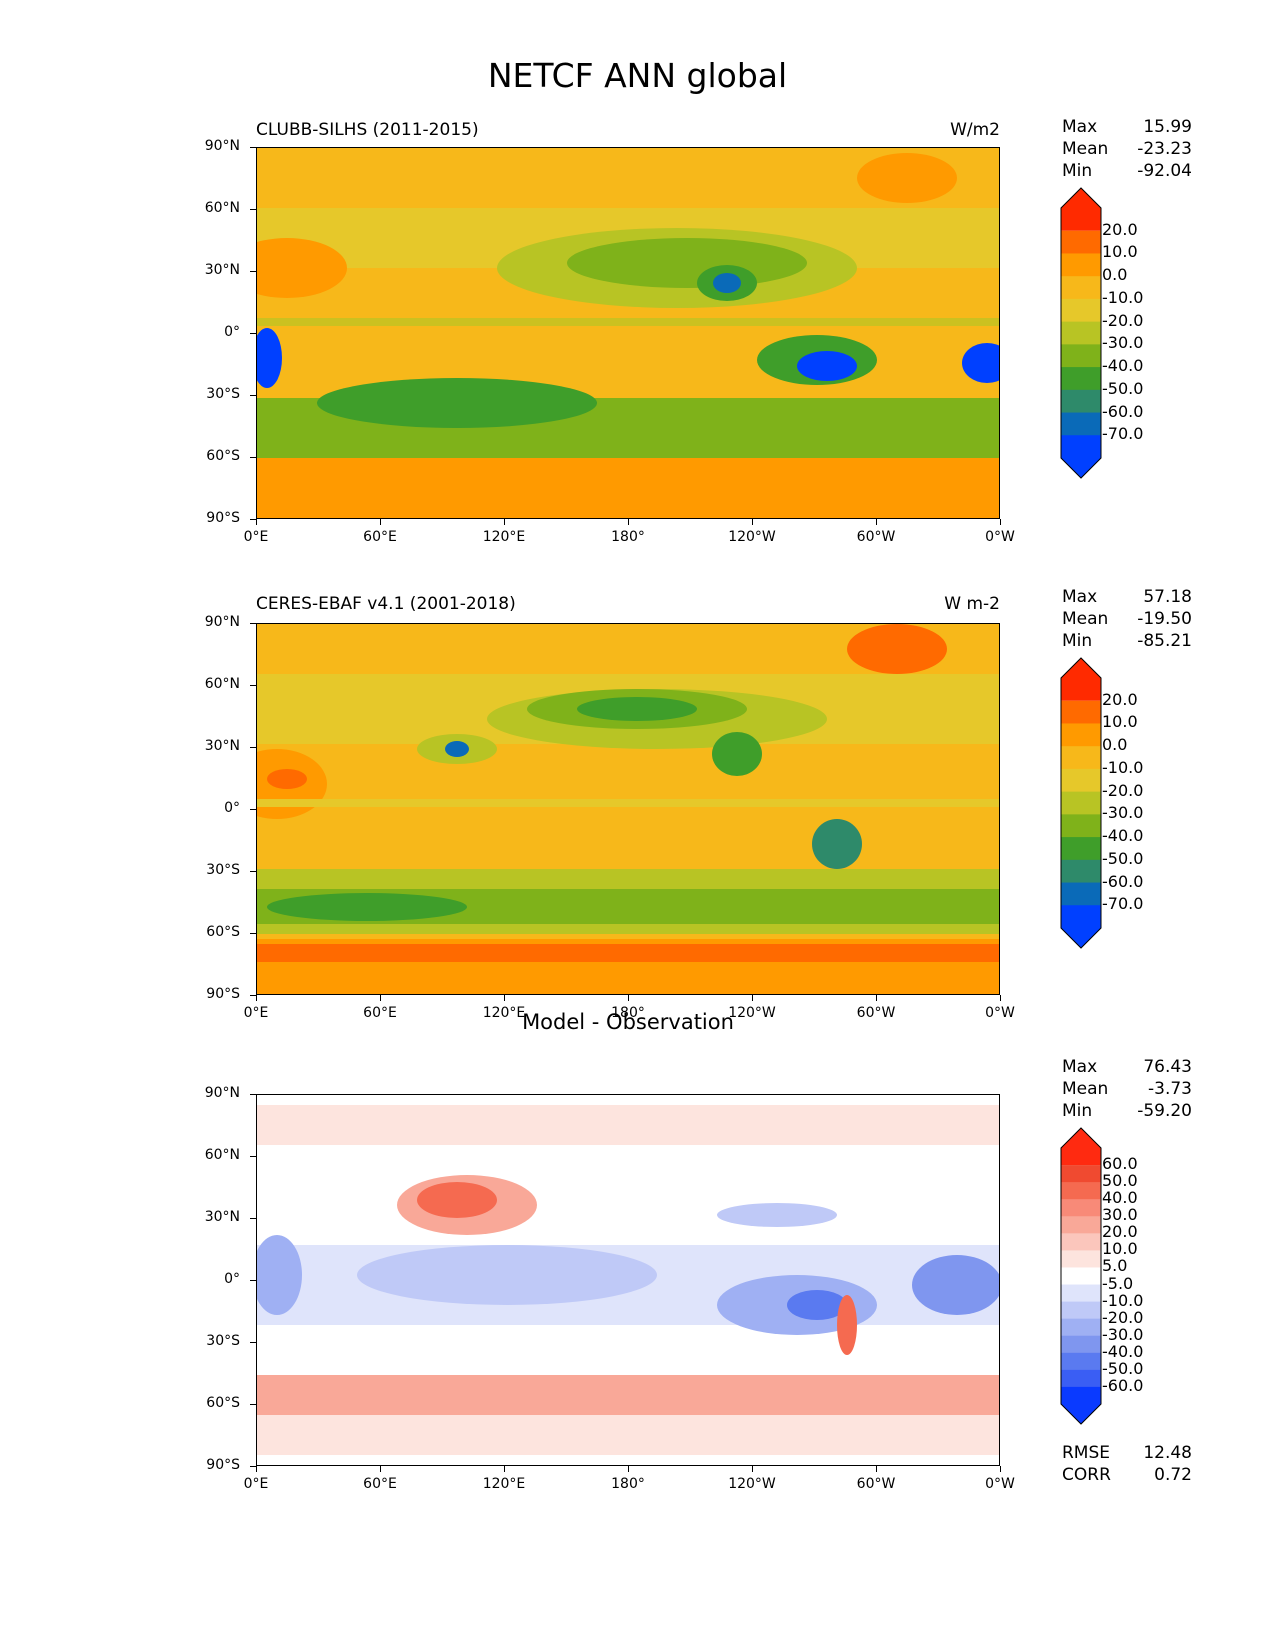 The image size is (1275, 1650). I want to click on panel-title-left: CLUBB-SILHS (2011-2015), so click(367, 130).